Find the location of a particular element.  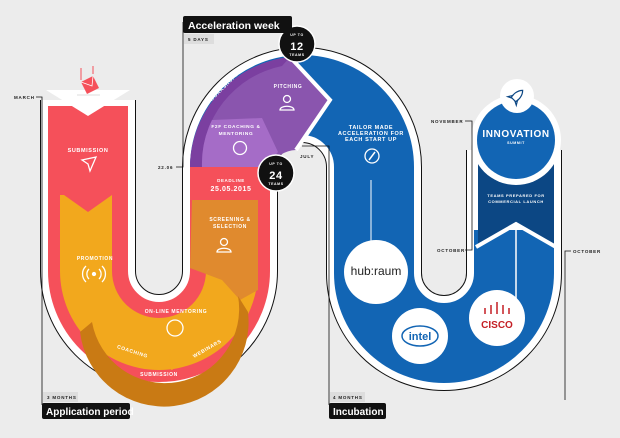

application-title-box is located at coordinates (86, 411).